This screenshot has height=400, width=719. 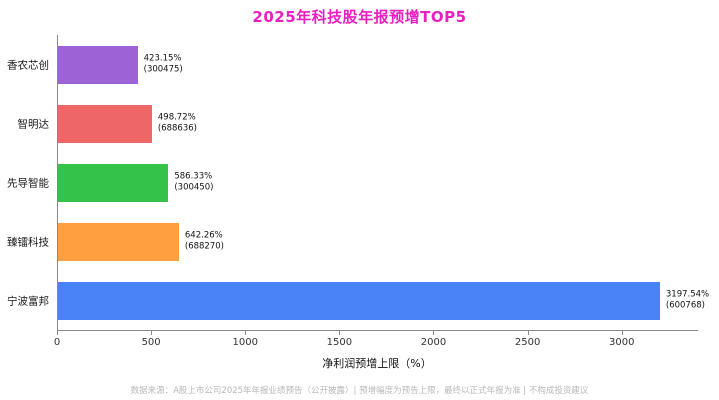 What do you see at coordinates (28, 183) in the screenshot?
I see `category-label: 先导智能` at bounding box center [28, 183].